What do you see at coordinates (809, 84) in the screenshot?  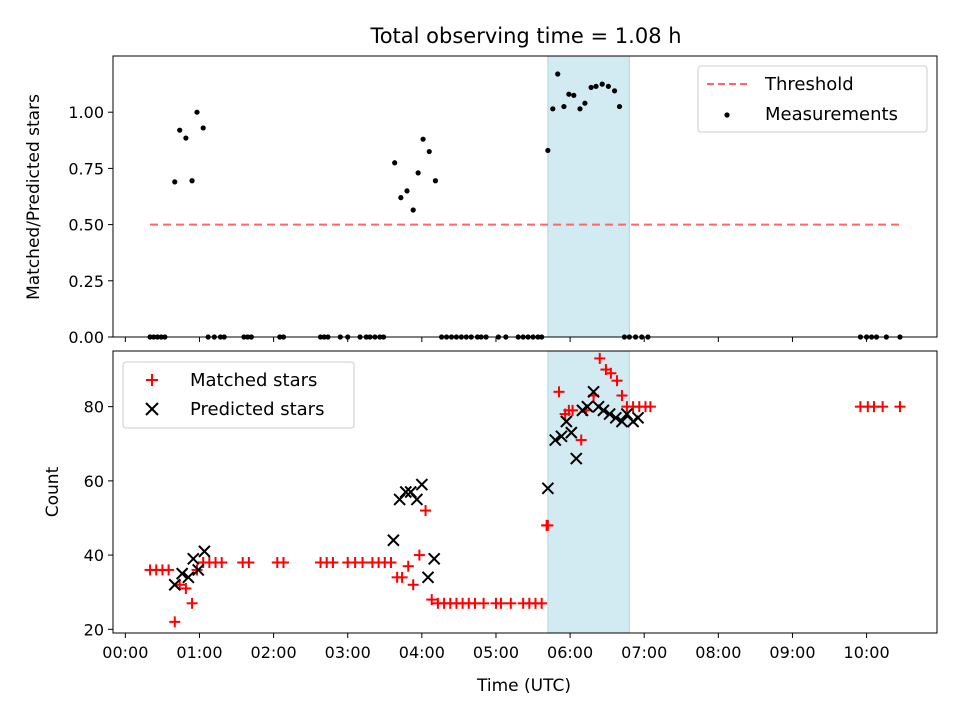 I see `threshold-legend-label: Threshold` at bounding box center [809, 84].